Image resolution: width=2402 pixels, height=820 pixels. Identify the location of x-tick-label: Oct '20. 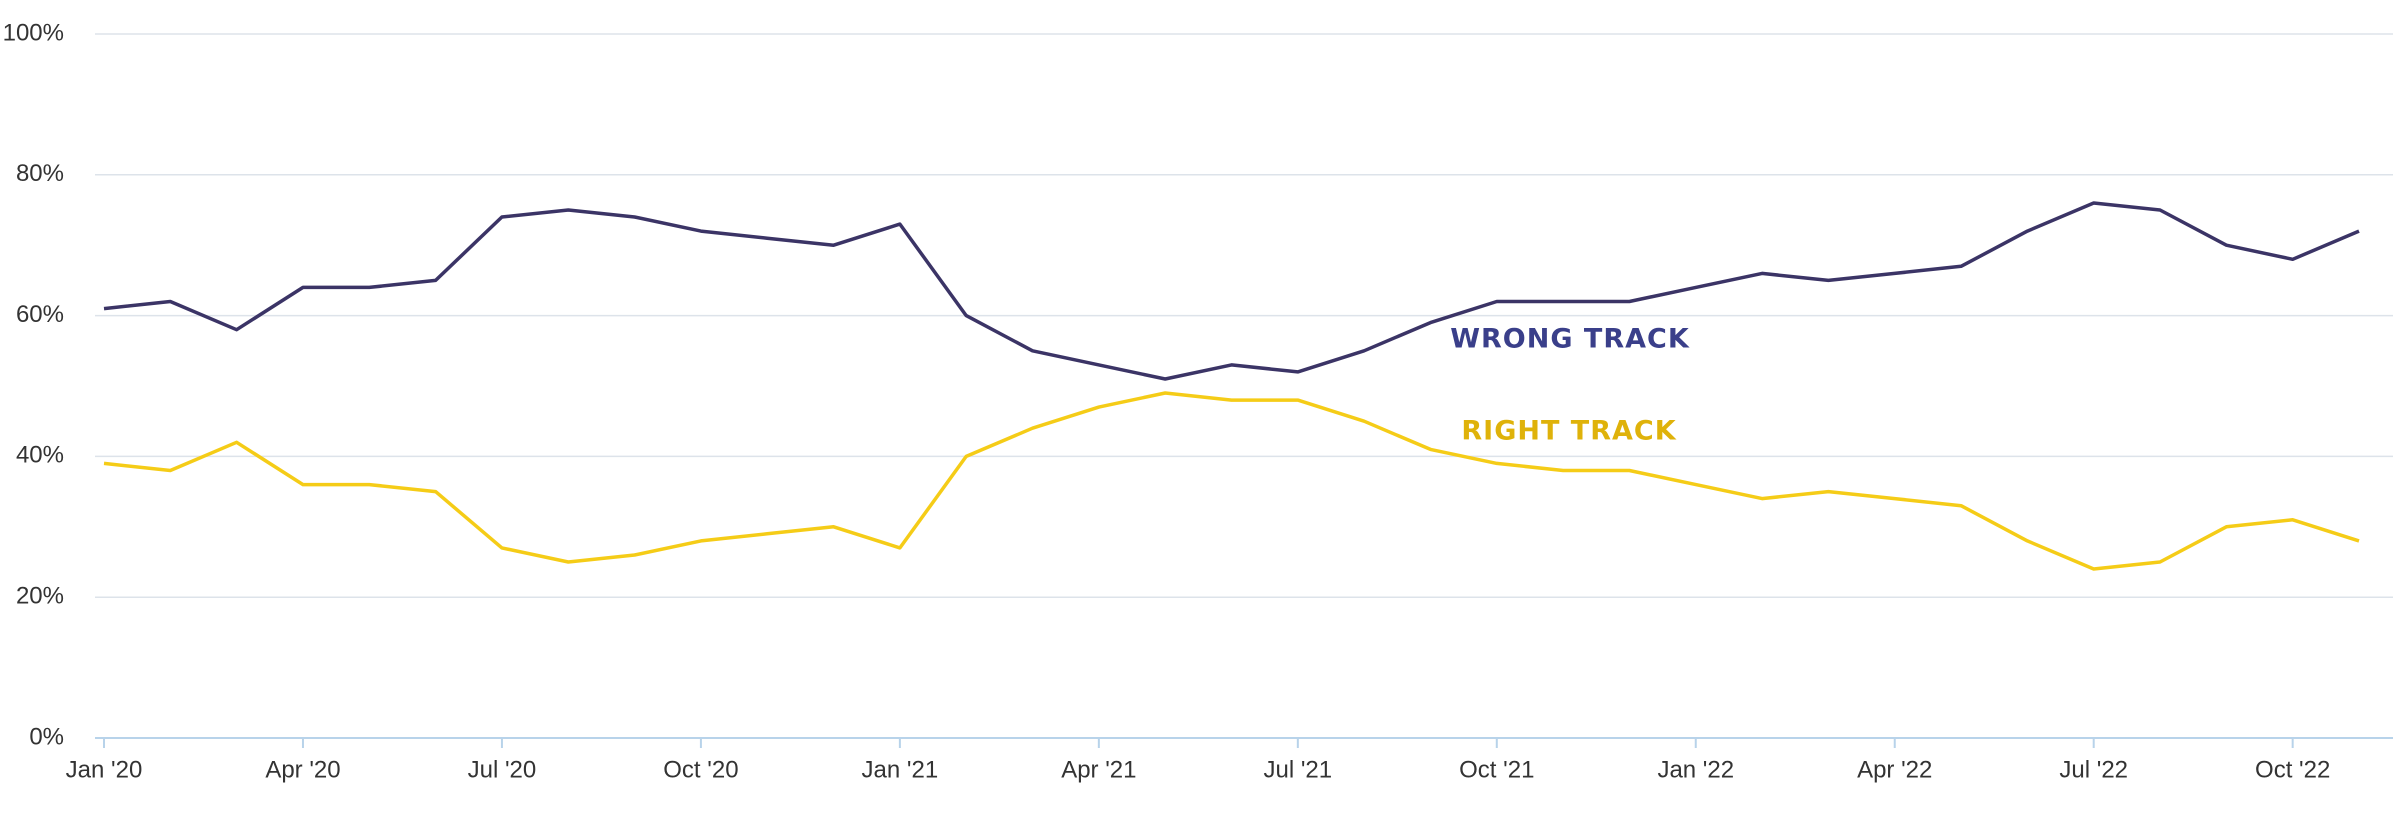
(700, 769).